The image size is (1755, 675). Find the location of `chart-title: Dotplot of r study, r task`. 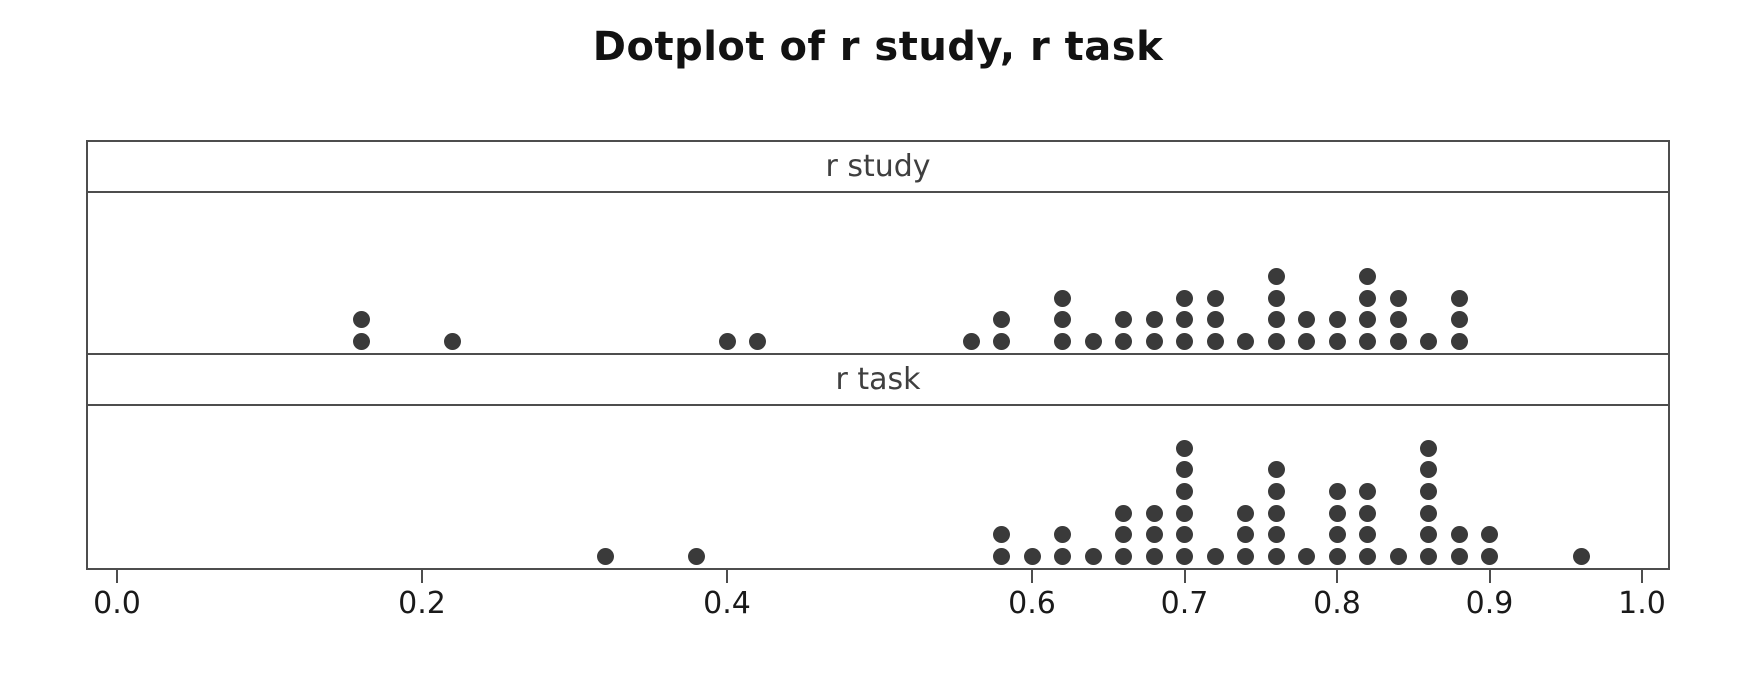

chart-title: Dotplot of r study, r task is located at coordinates (878, 47).